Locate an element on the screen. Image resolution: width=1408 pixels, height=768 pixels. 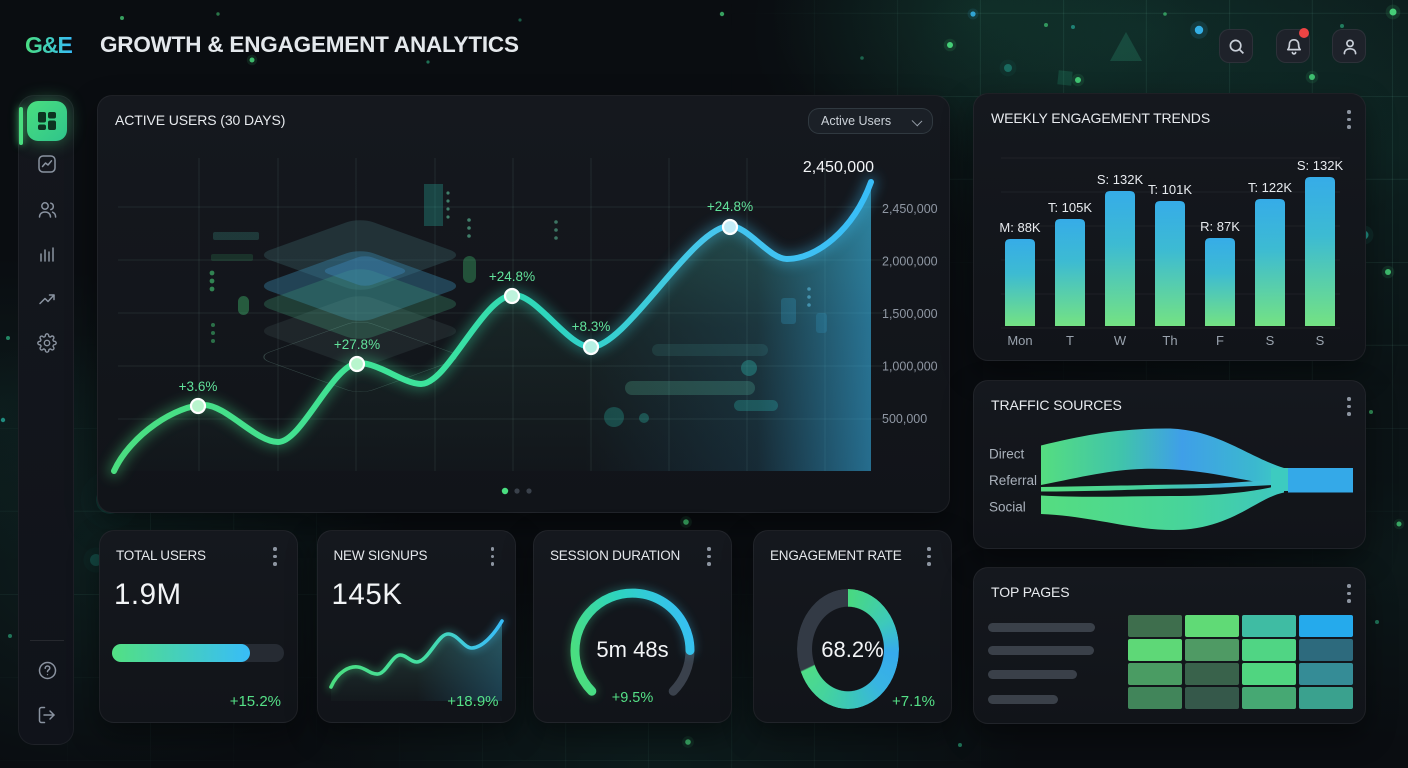
svg-text: Mon is located at coordinates (1019, 340).